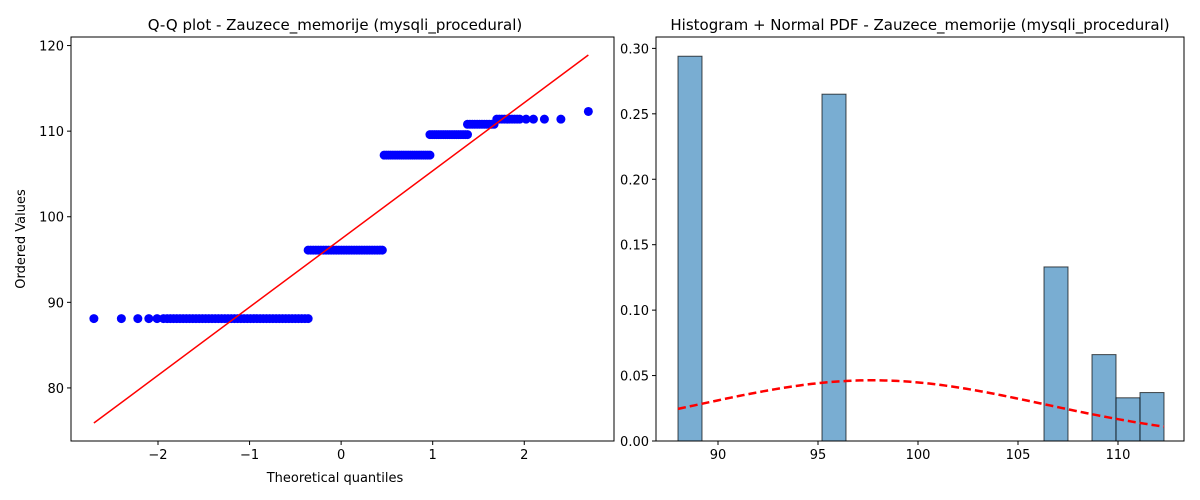  Describe the element at coordinates (634, 442) in the screenshot. I see `histogram-y-tick-label: 0.00` at that location.